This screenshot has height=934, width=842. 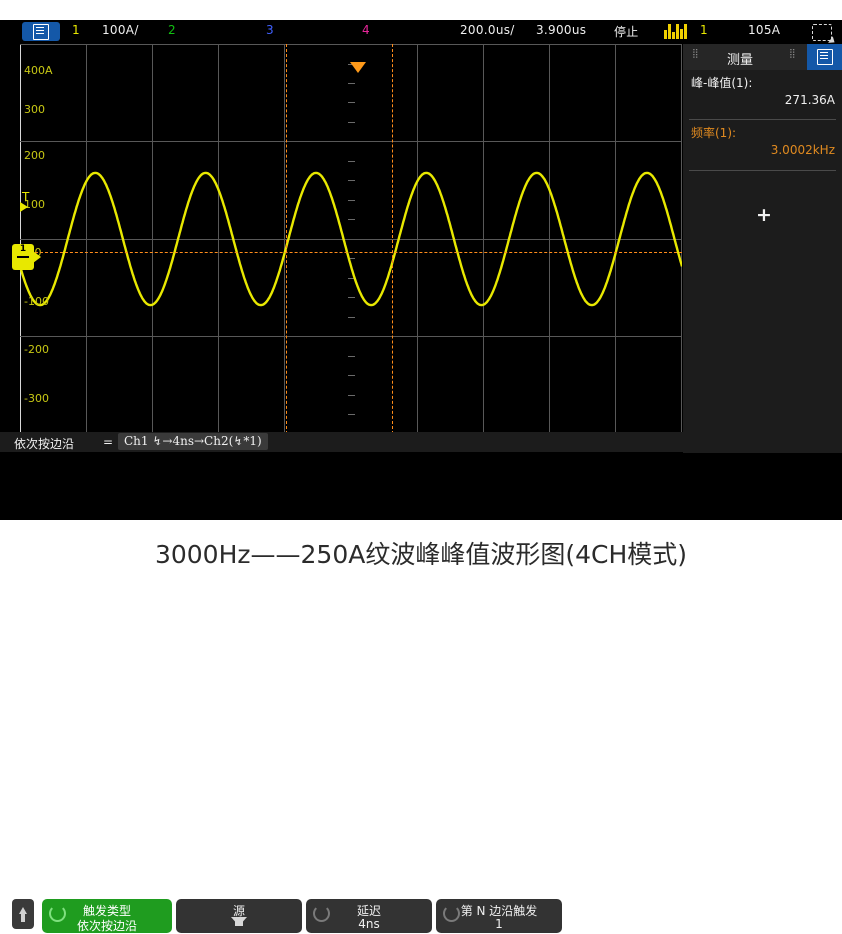 I want to click on trigger-pulse-icon, so click(x=676, y=31).